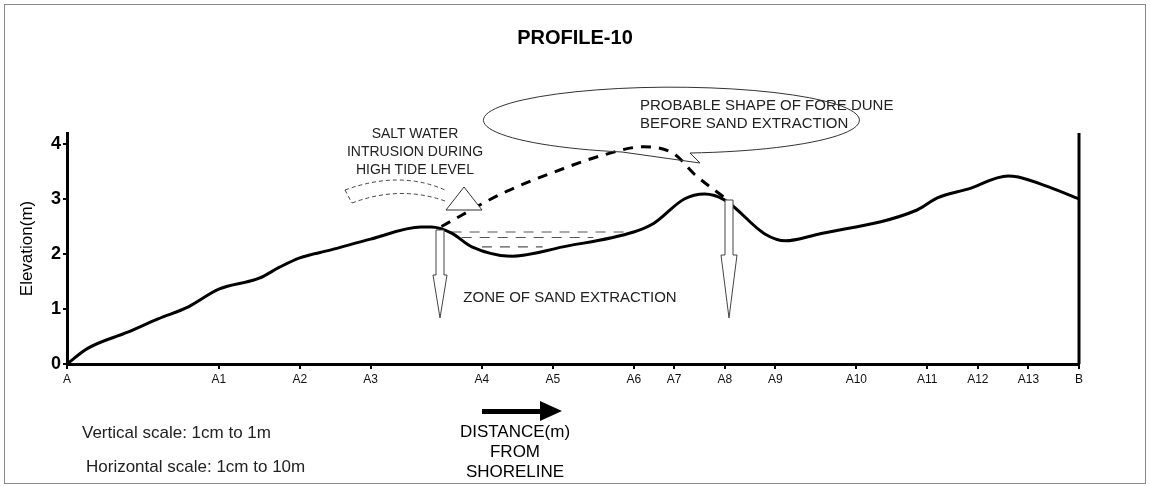 The image size is (1150, 486). I want to click on x-tick-label: A6, so click(634, 378).